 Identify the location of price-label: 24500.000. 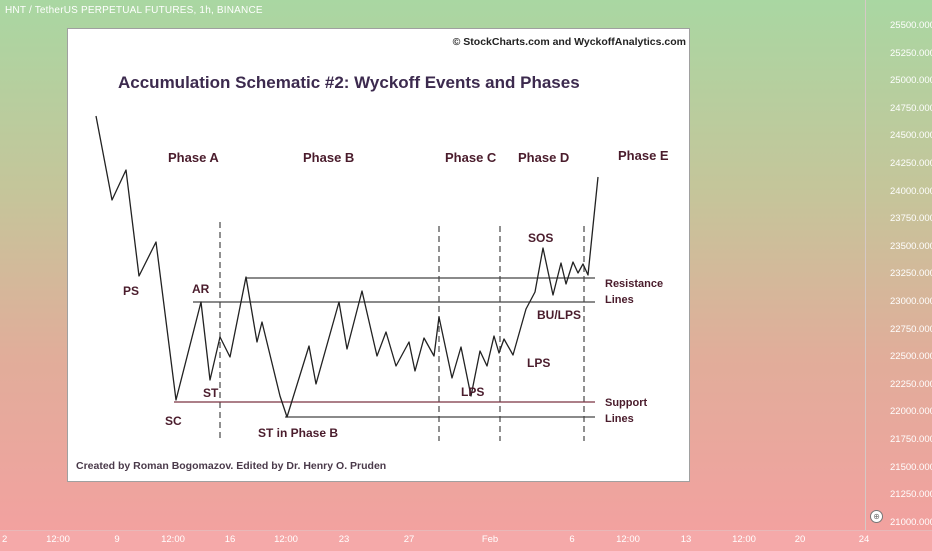
(911, 136).